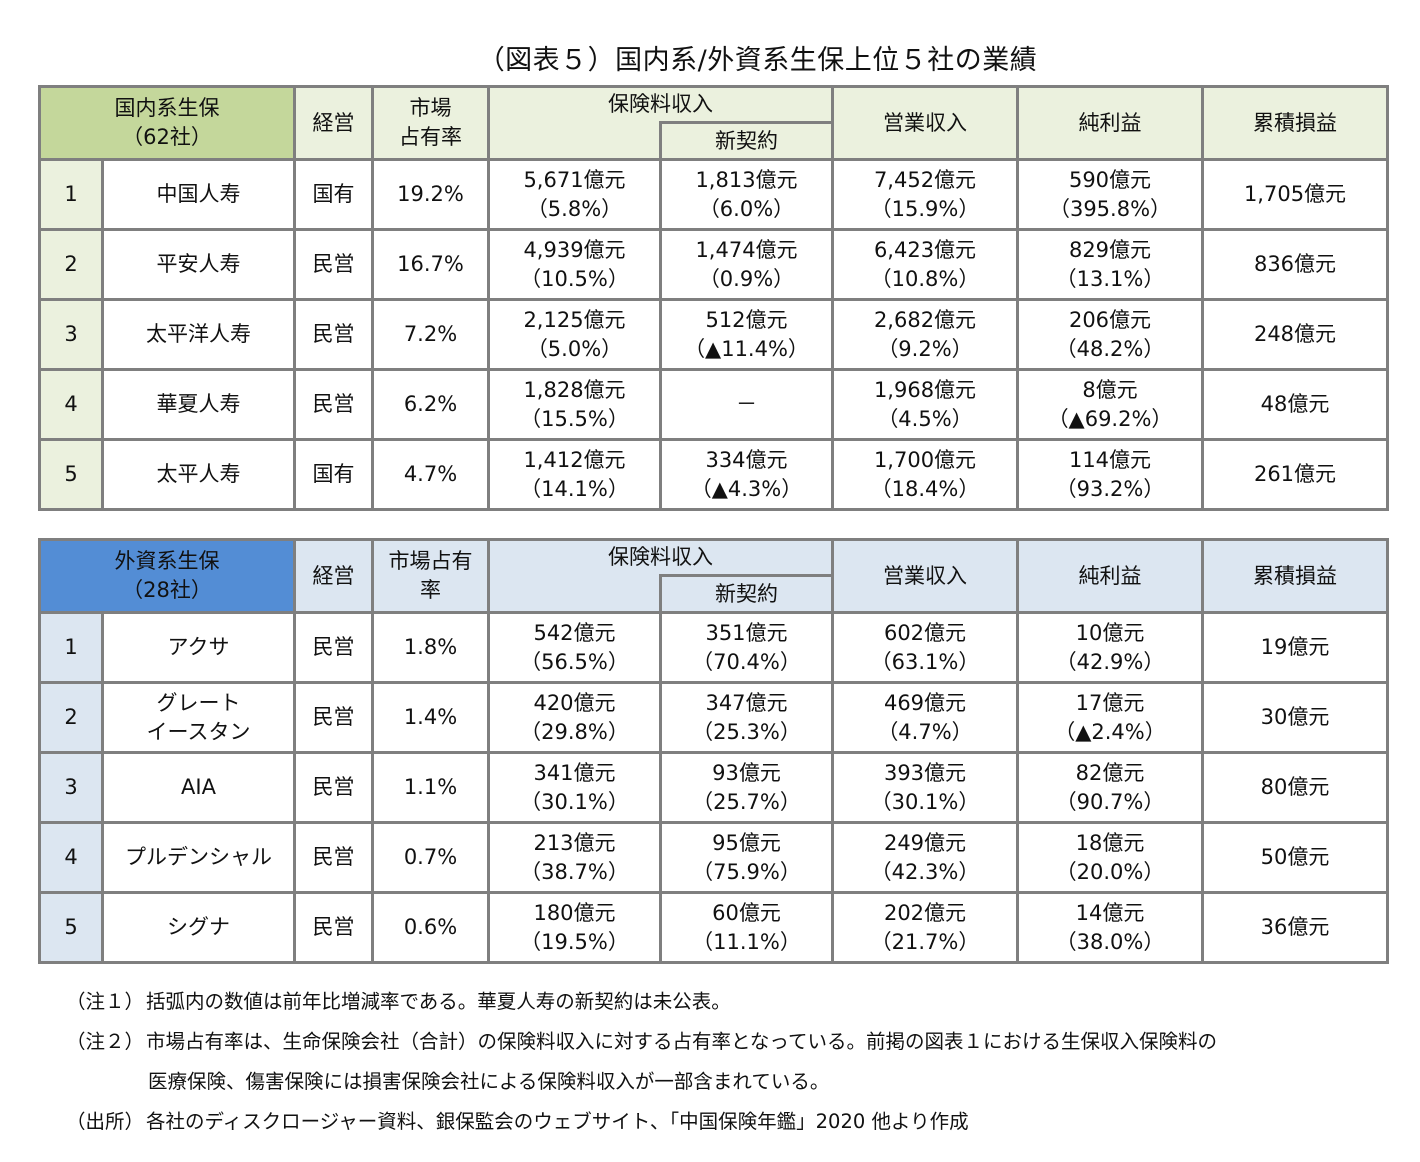  I want to click on premium-cell: 341億元 （30.1%）, so click(574, 787).